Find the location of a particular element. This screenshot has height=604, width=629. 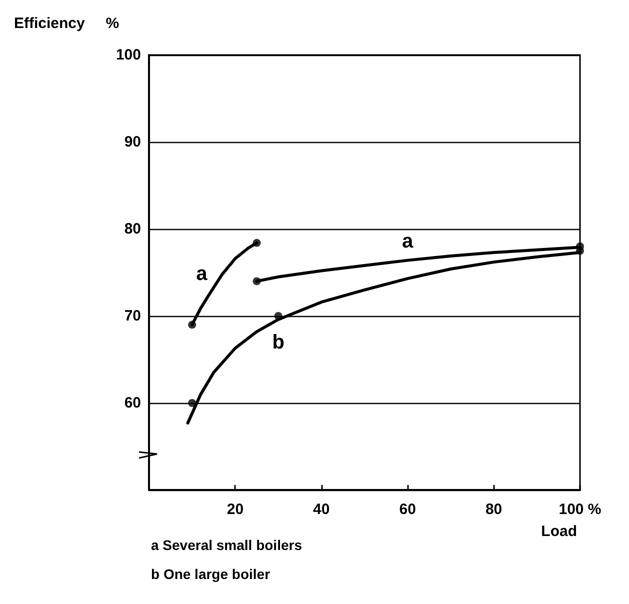

text: b One large boiler is located at coordinates (211, 574).